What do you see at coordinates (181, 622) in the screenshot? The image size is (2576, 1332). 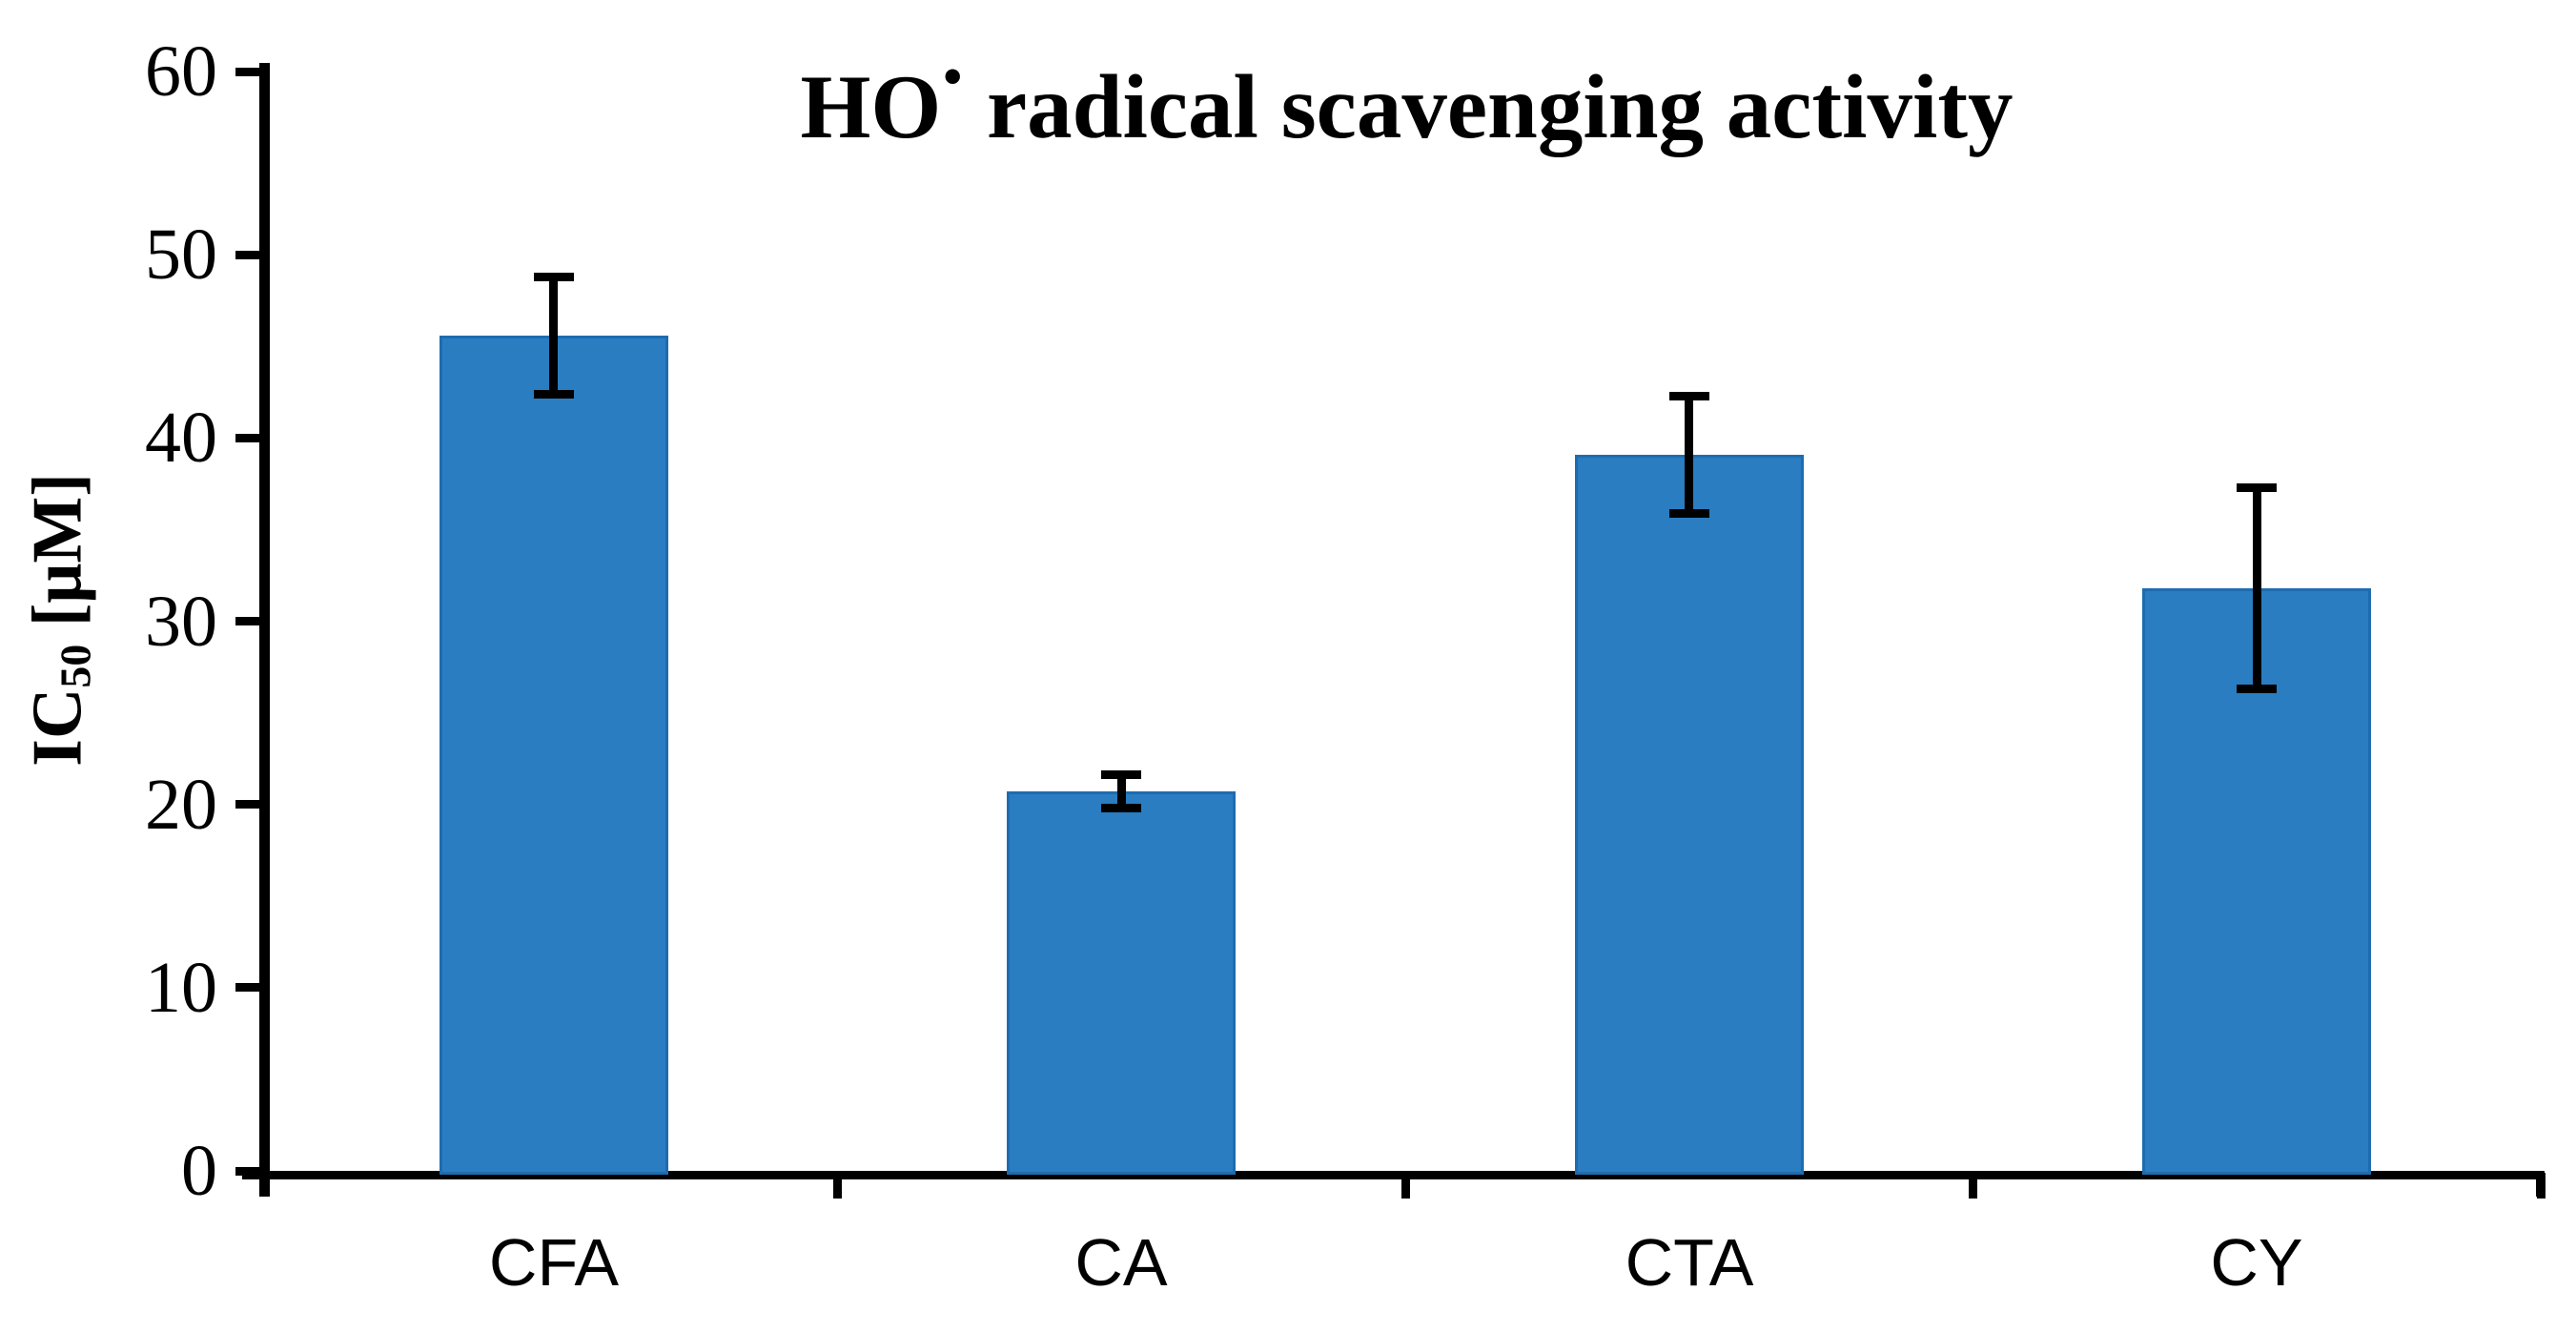 I see `y-tick-label: 30` at bounding box center [181, 622].